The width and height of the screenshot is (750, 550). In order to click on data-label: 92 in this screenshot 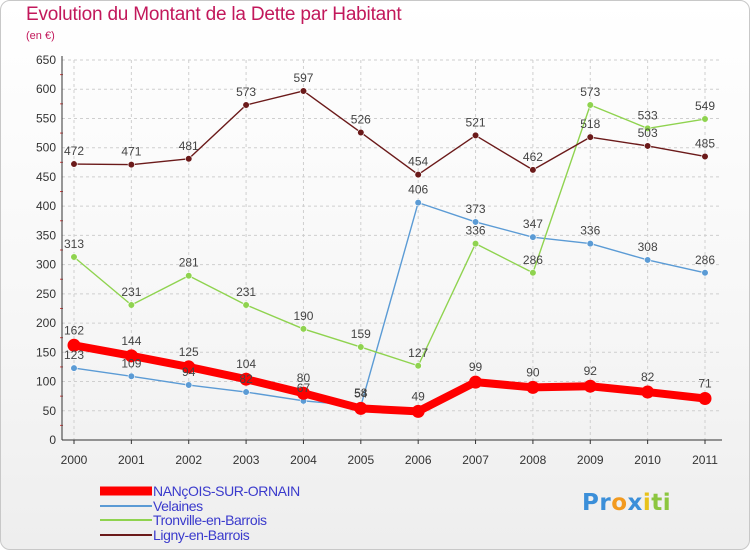, I will do `click(591, 371)`.